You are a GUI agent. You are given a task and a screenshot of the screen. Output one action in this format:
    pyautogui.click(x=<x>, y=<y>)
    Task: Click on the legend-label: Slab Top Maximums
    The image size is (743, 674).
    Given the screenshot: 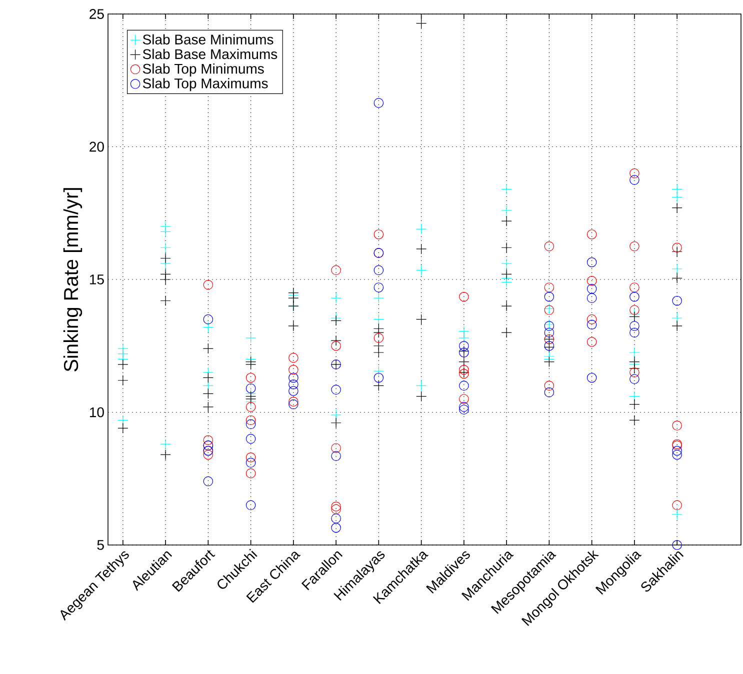 What is the action you would take?
    pyautogui.click(x=205, y=85)
    